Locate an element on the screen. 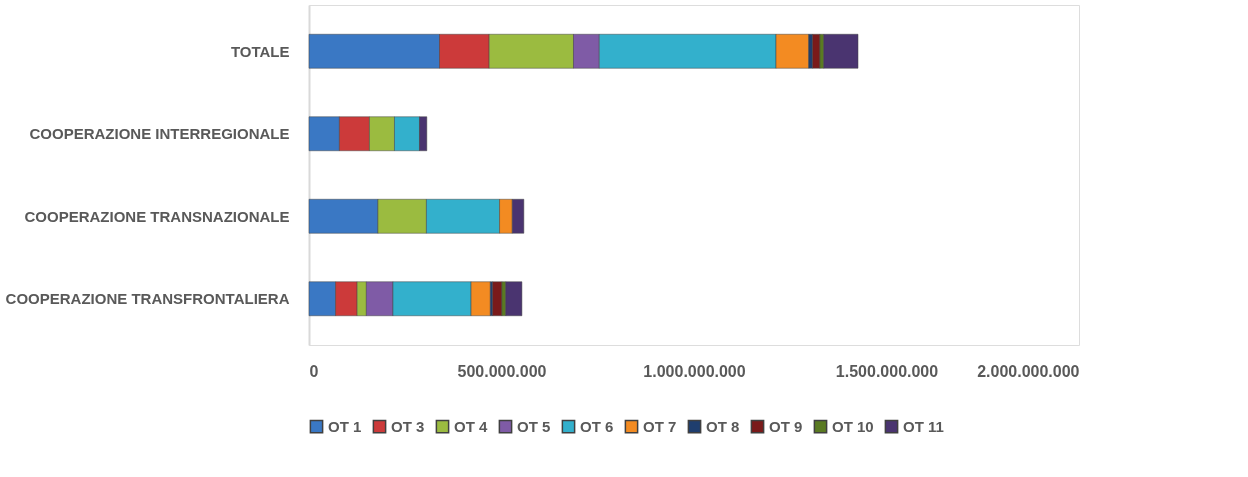 The image size is (1248, 477). legend-label: OT 11 is located at coordinates (923, 426).